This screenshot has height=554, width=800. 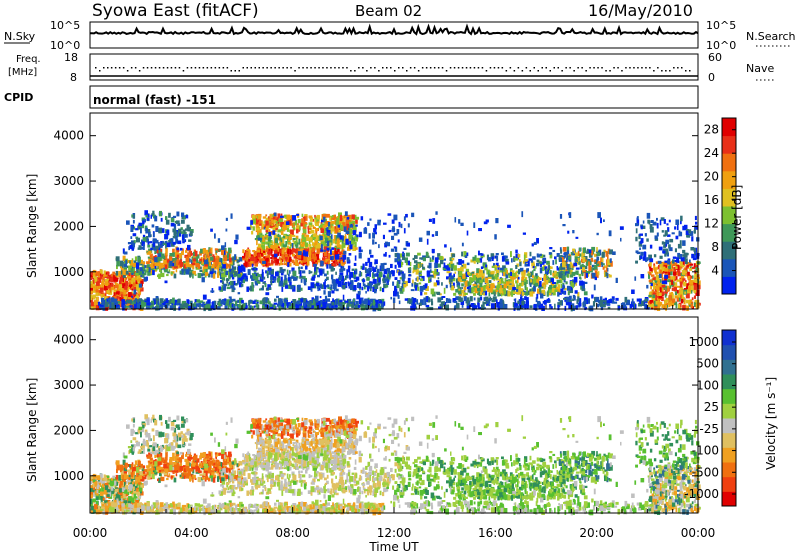 What do you see at coordinates (400, 35) in the screenshot?
I see `noise-panel: N.Sky 10^5 10^0 10^5 10^0 N.Search` at bounding box center [400, 35].